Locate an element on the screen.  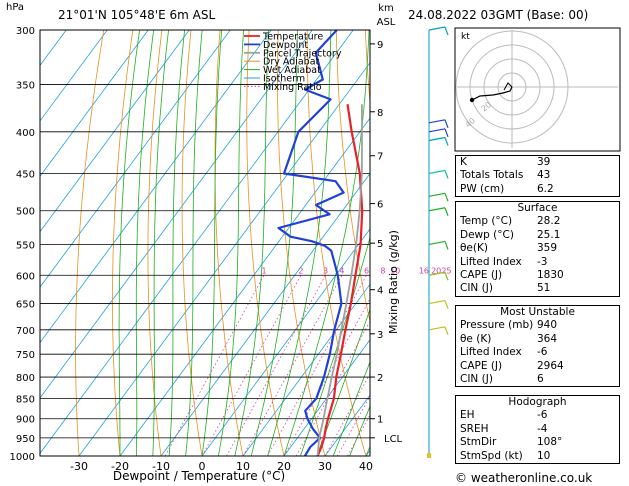
stat-value: 108° is located at coordinates (550, 442).